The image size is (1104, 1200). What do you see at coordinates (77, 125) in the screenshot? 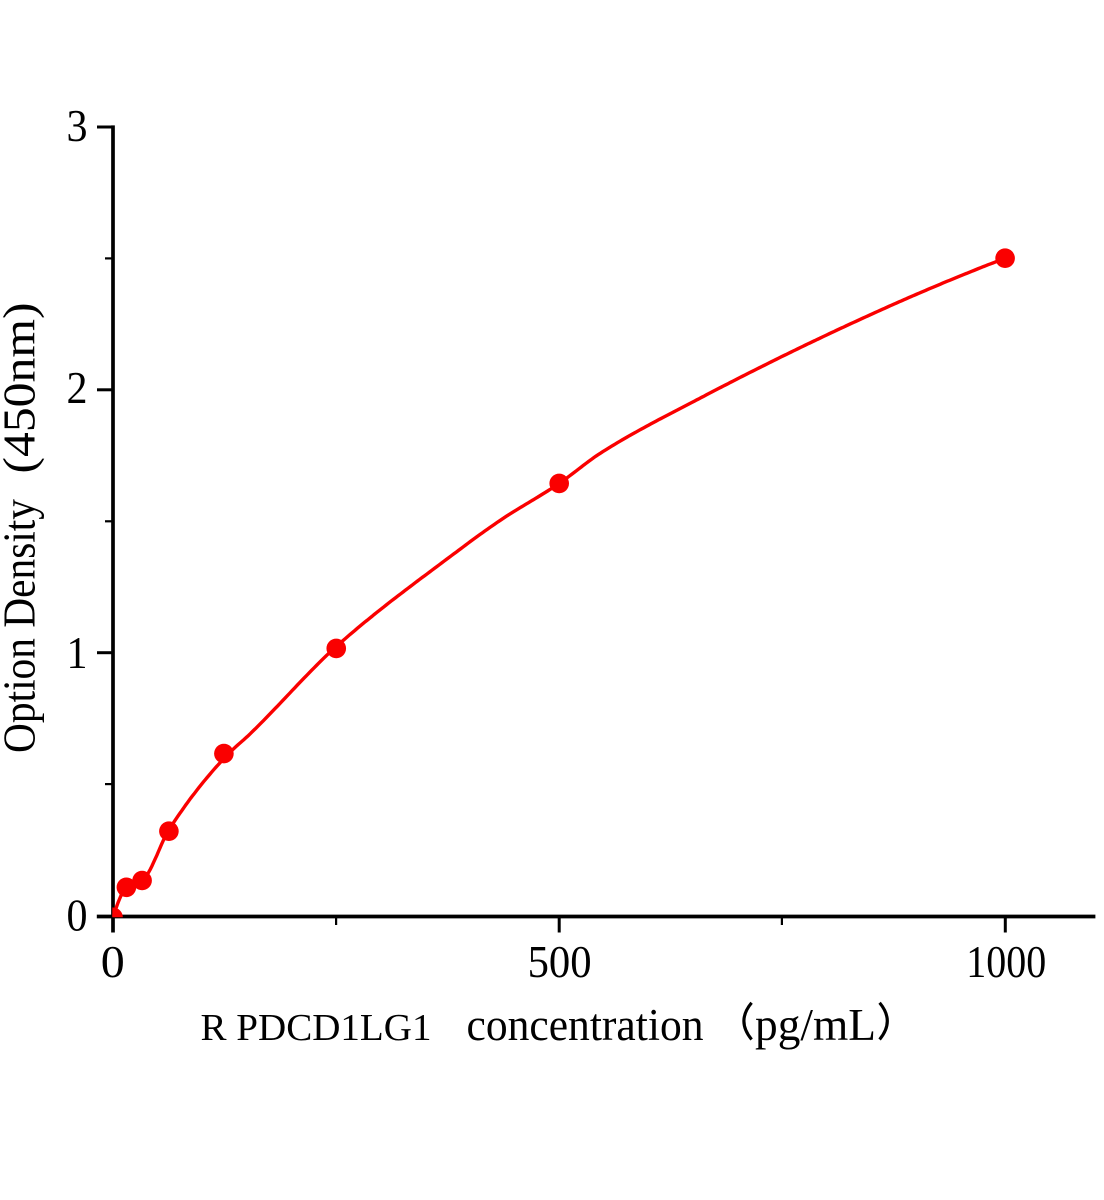
I see `svg-text: 3` at bounding box center [77, 125].